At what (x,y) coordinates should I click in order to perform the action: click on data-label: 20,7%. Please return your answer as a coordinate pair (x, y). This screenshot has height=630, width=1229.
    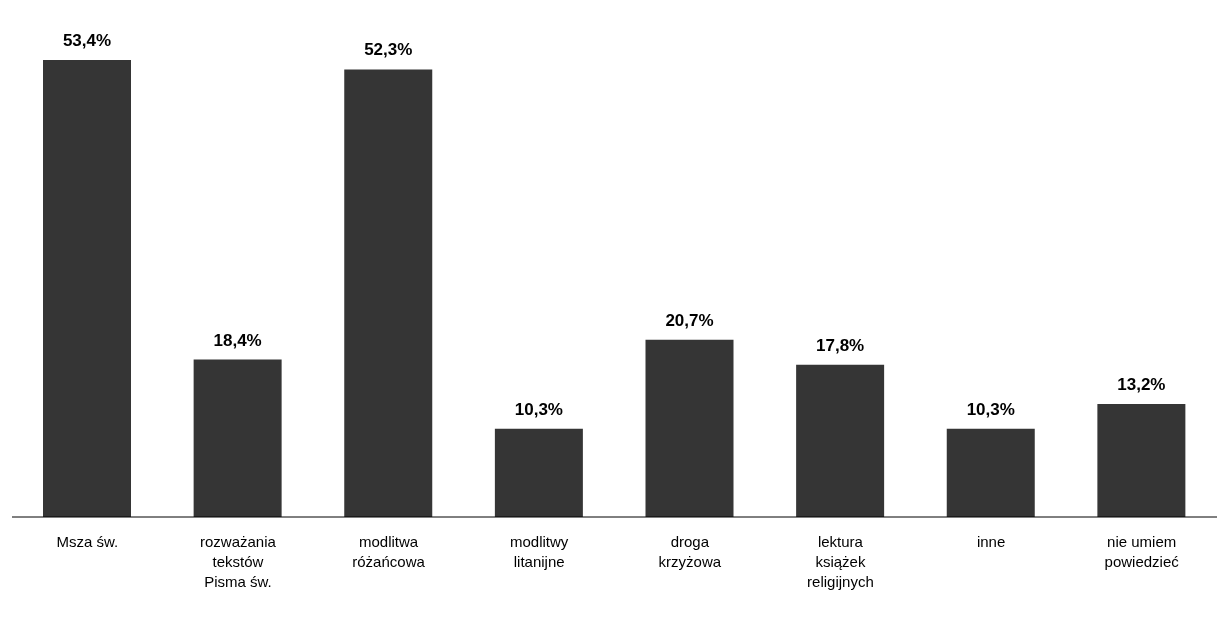
    Looking at the image, I should click on (689, 320).